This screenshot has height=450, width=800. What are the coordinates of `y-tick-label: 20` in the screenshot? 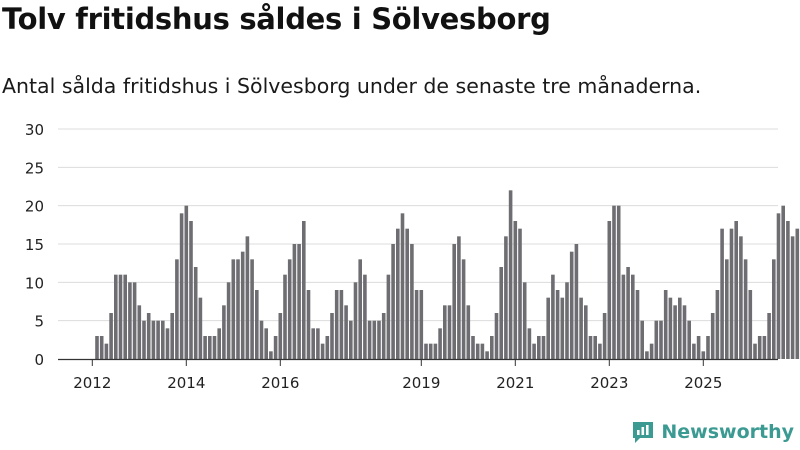 It's located at (34, 207).